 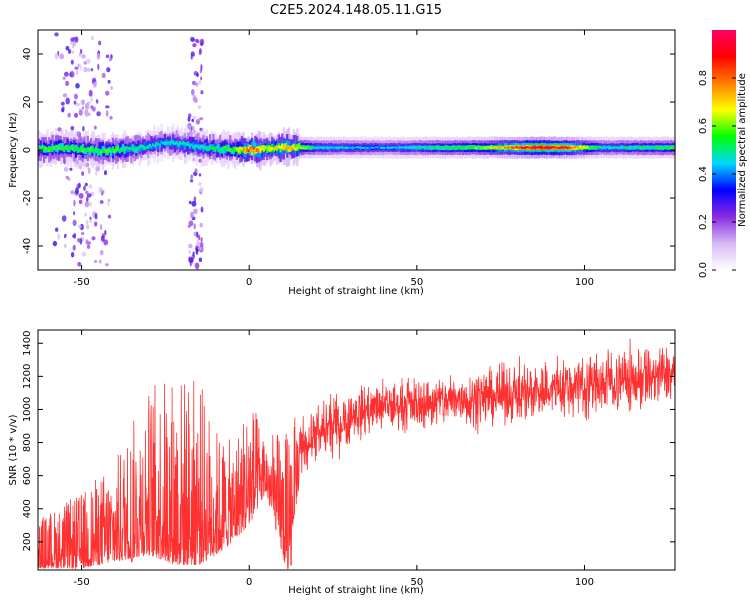 I want to click on colorbar-tick-label: 0.0, so click(x=703, y=270).